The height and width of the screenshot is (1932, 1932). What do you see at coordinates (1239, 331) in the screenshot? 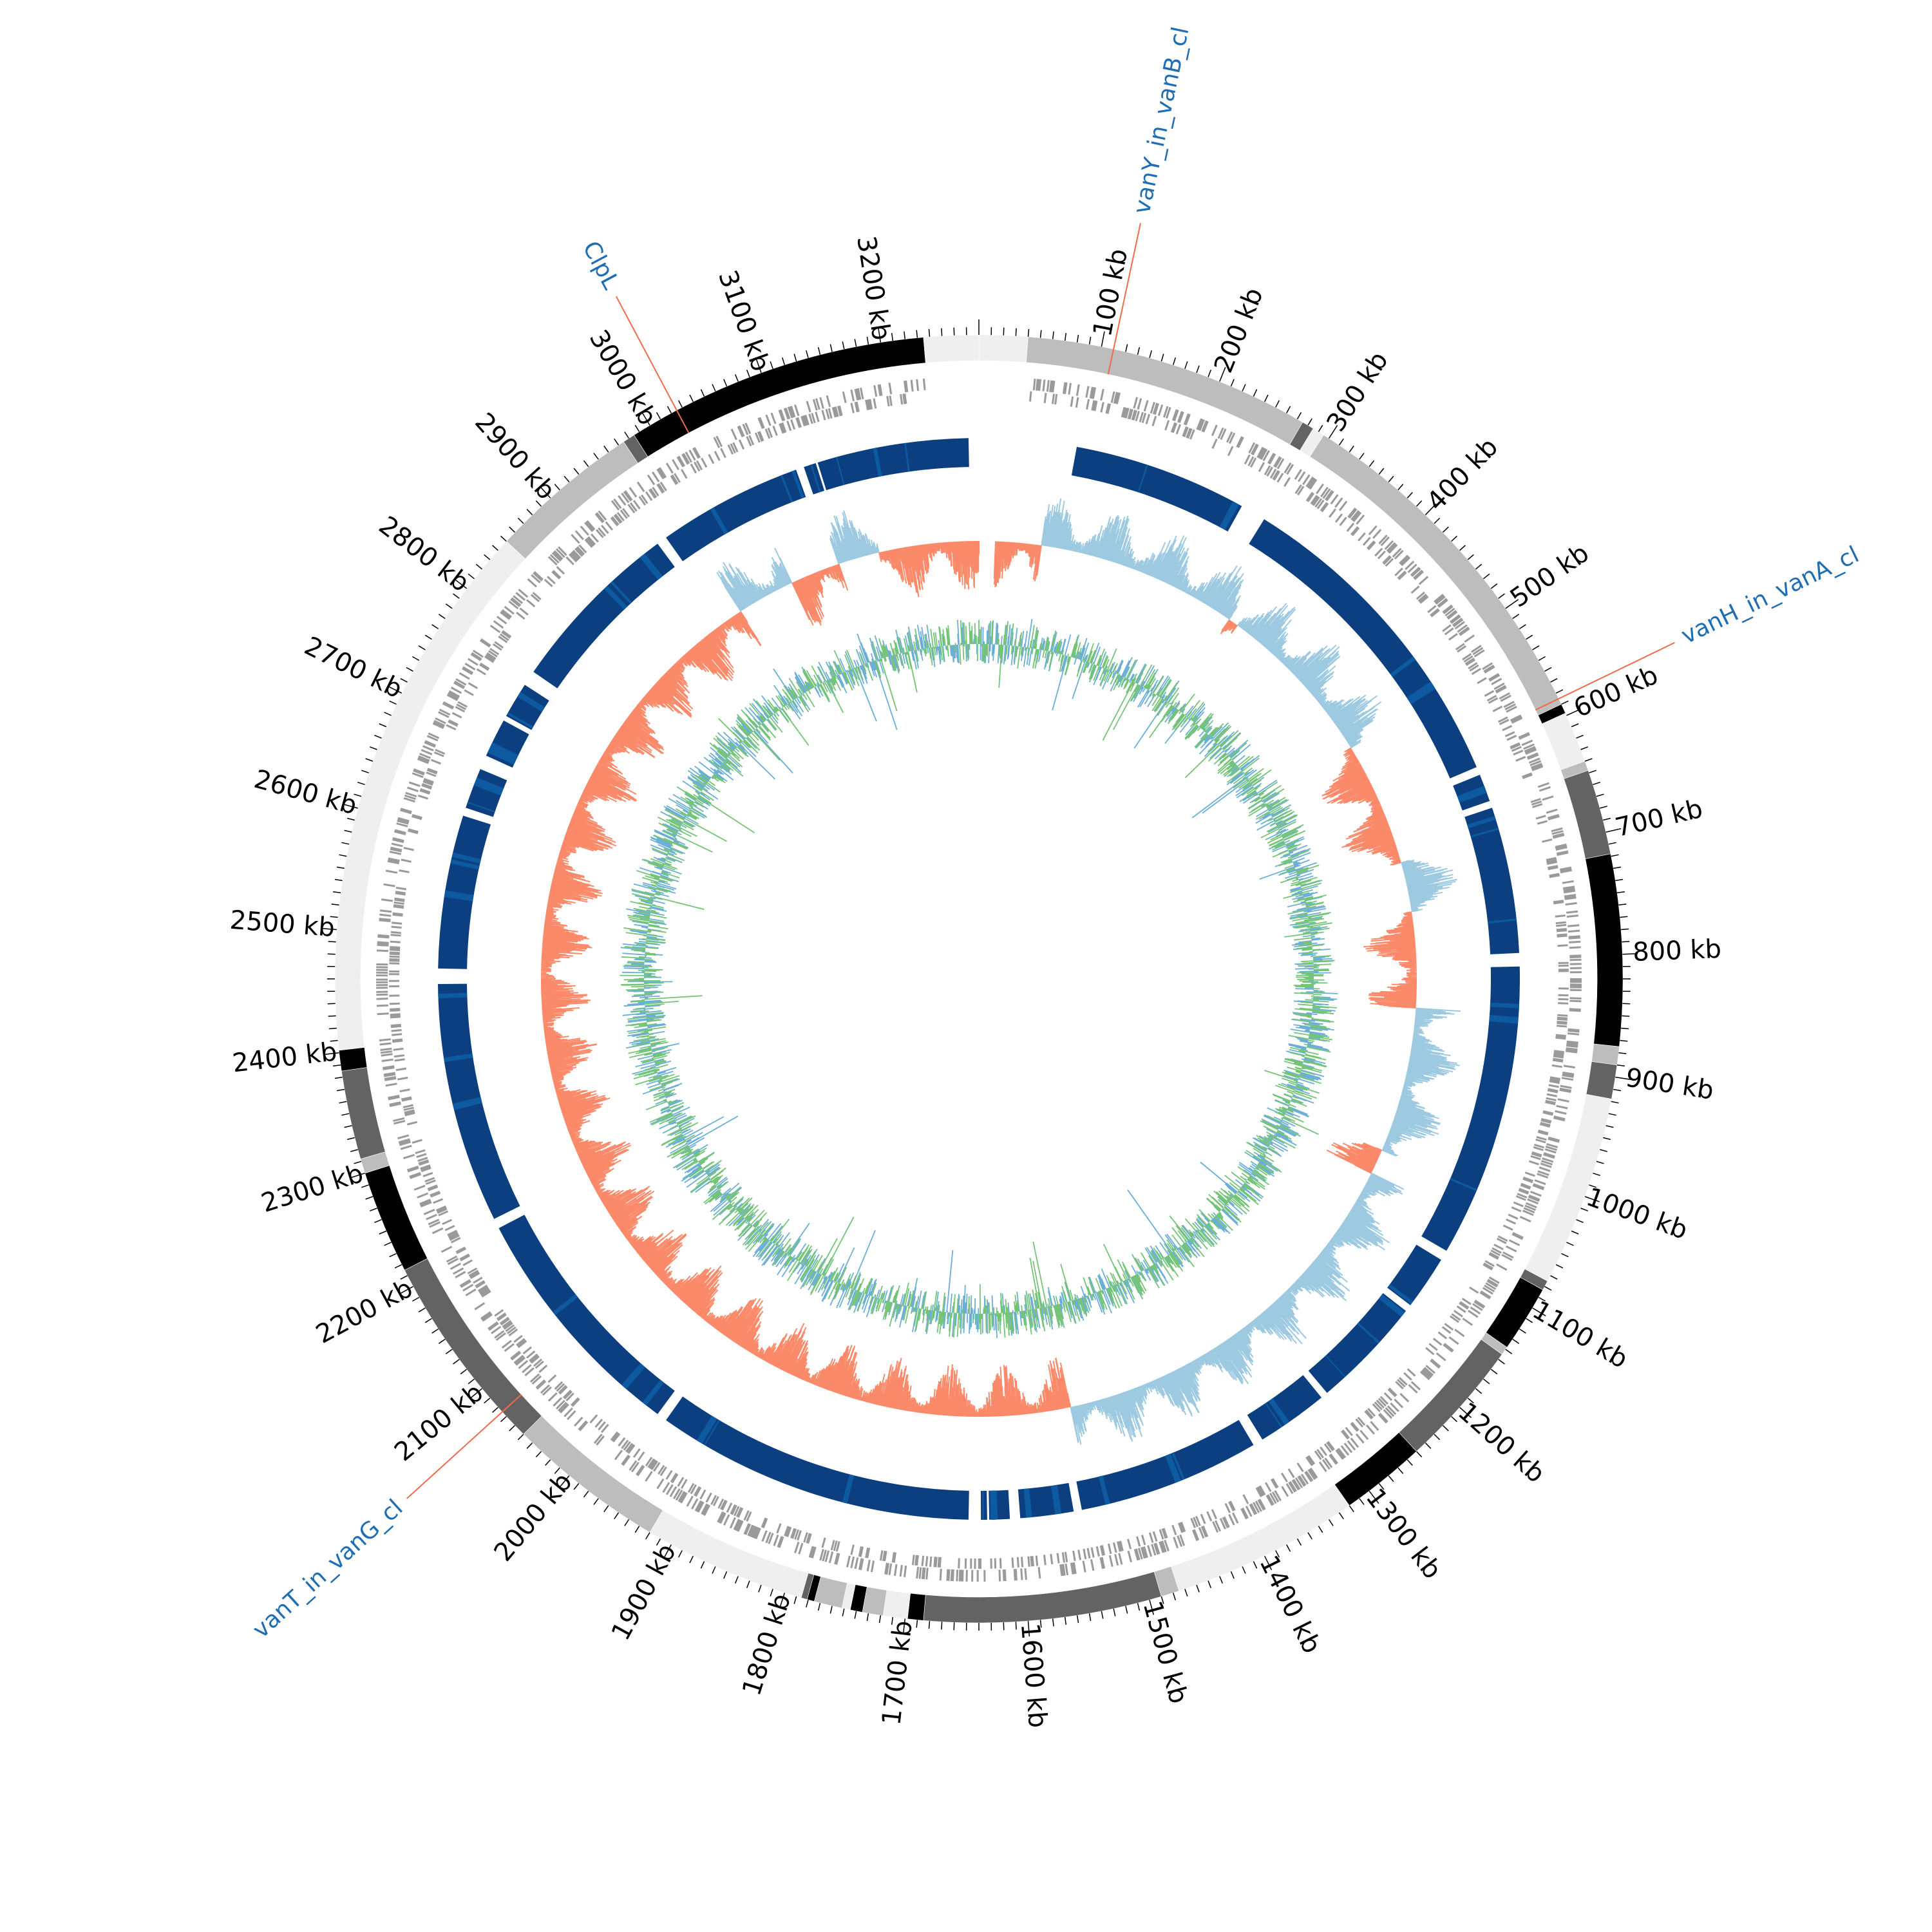
I see `scale-label: 200 kb` at bounding box center [1239, 331].